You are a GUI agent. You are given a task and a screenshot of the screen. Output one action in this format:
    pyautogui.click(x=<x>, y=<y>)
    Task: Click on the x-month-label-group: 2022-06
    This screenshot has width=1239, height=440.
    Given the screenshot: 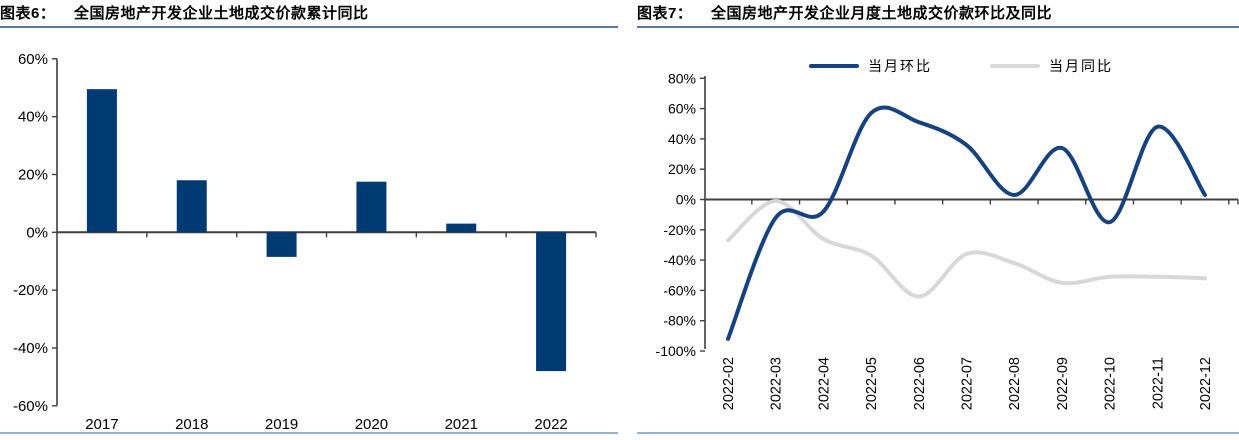 What is the action you would take?
    pyautogui.click(x=920, y=383)
    